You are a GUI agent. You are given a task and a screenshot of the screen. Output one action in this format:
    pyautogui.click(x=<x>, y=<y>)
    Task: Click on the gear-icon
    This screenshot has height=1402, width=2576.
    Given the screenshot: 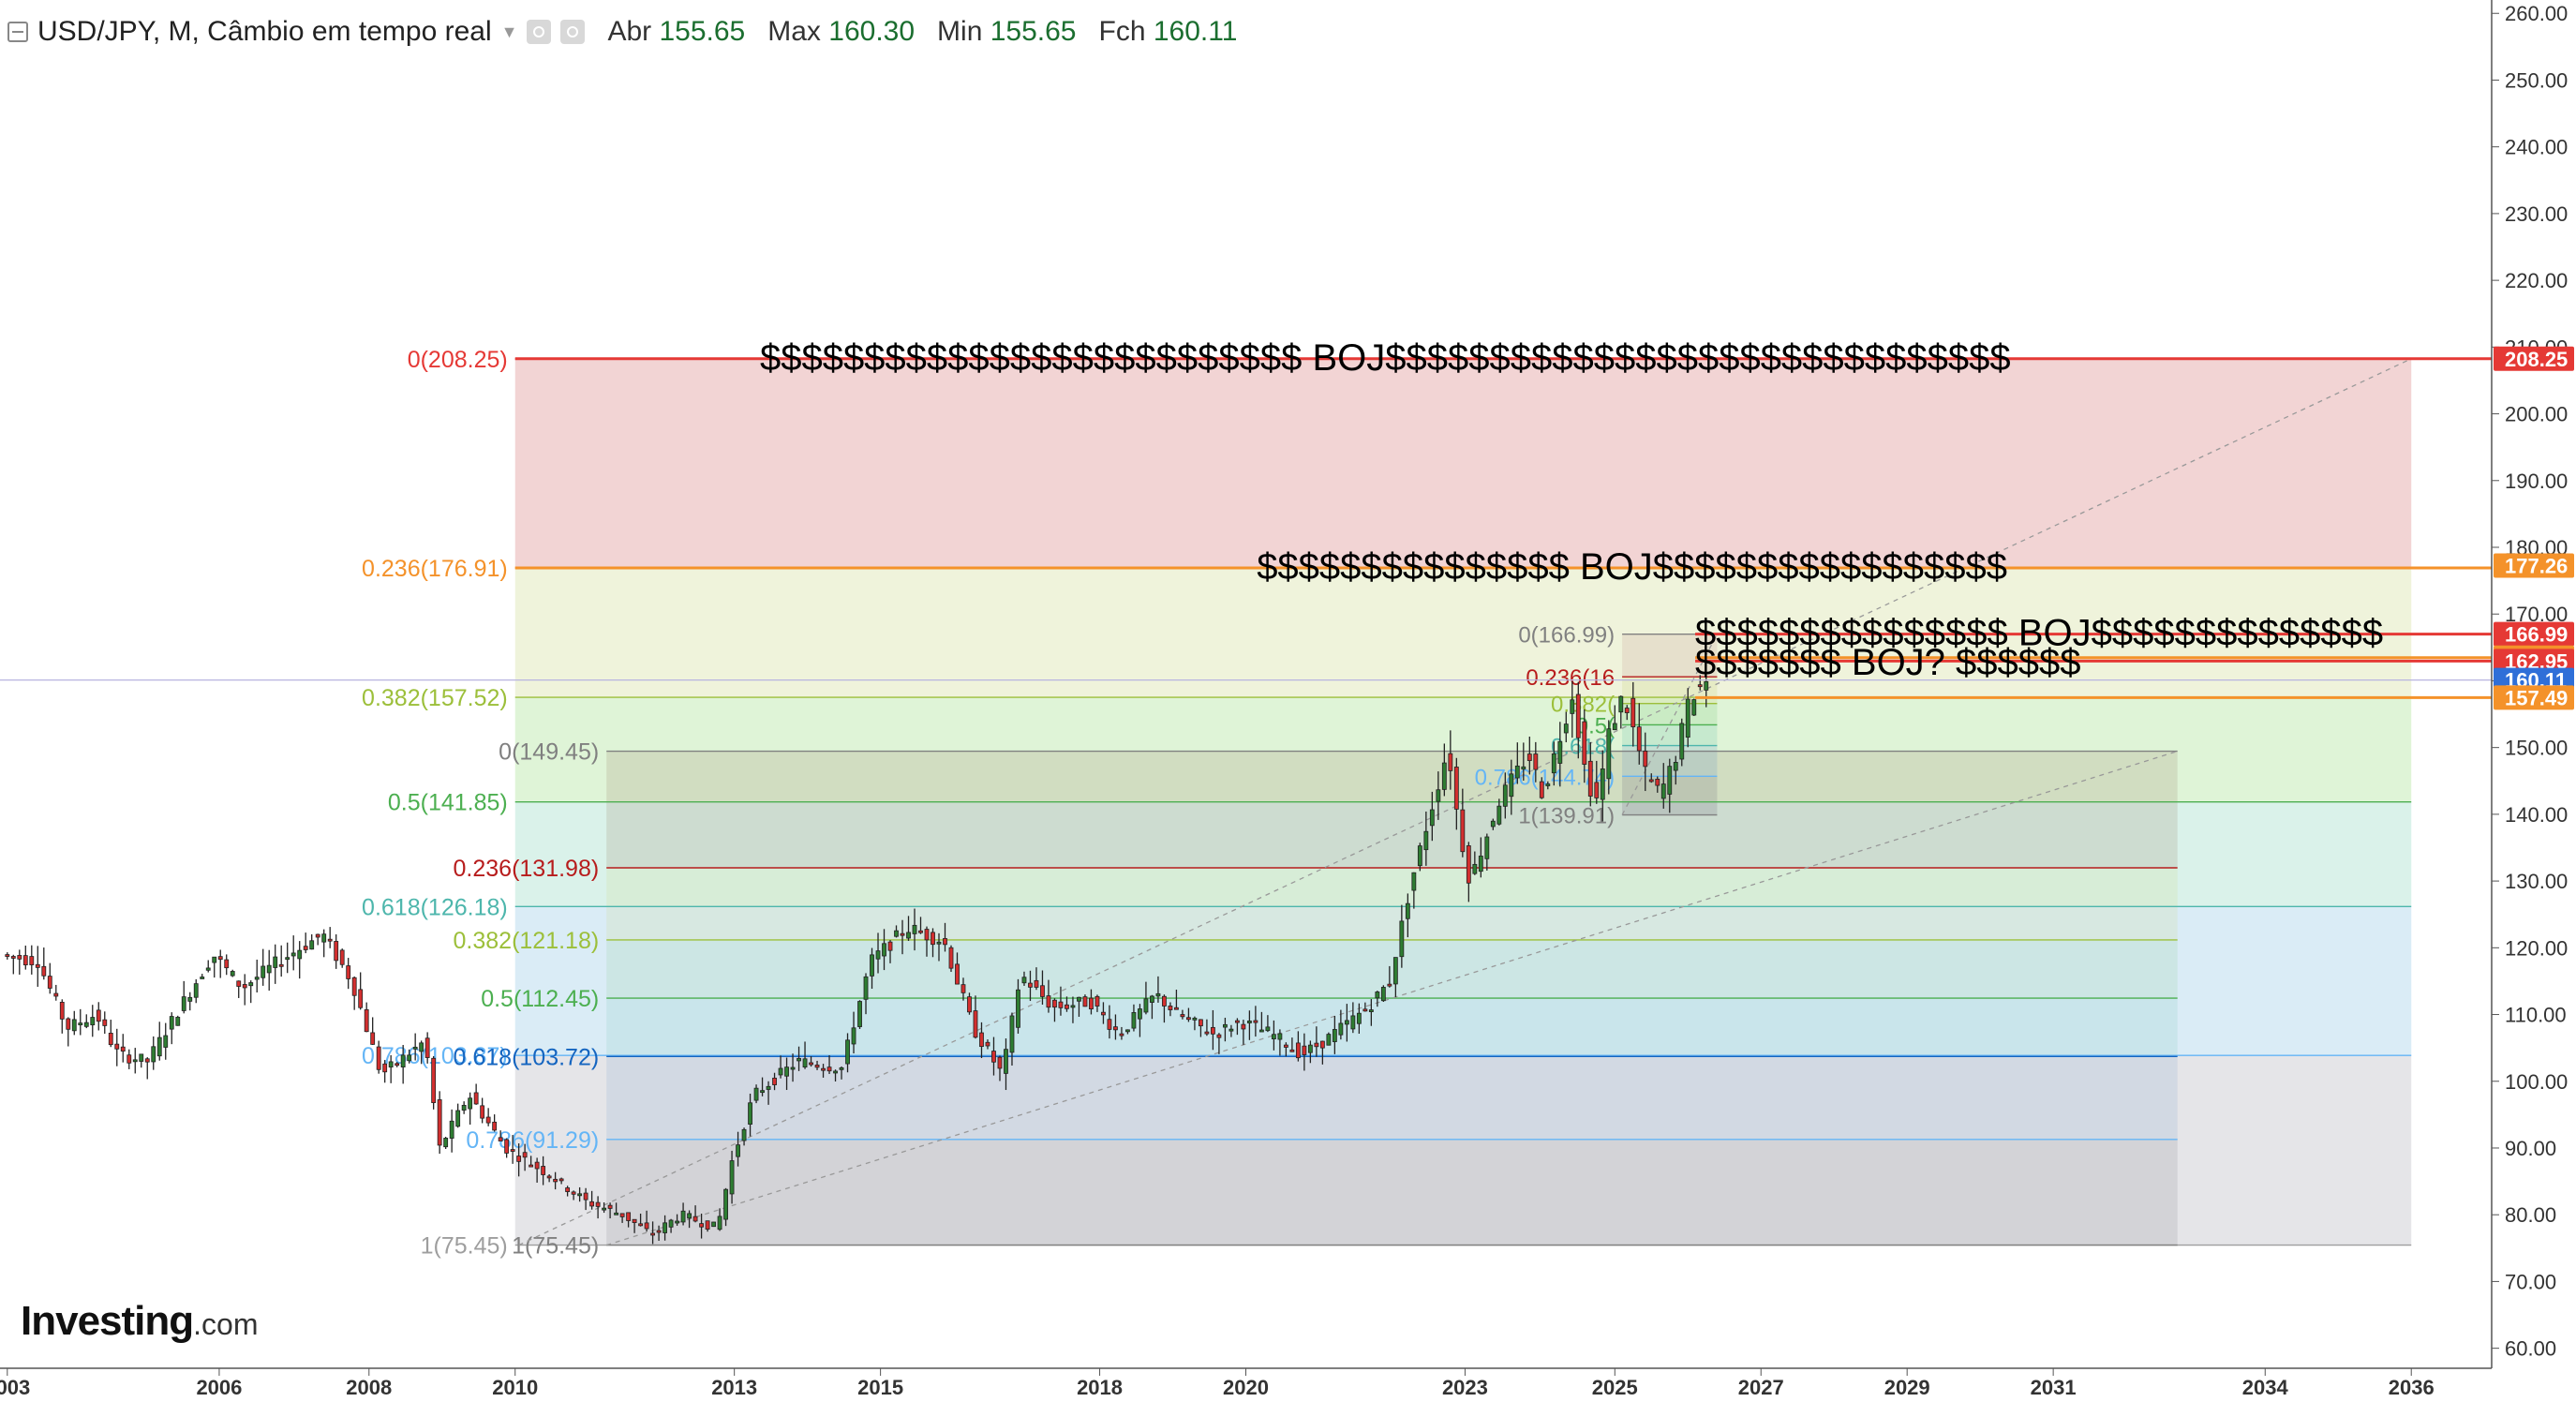 What is the action you would take?
    pyautogui.click(x=573, y=32)
    